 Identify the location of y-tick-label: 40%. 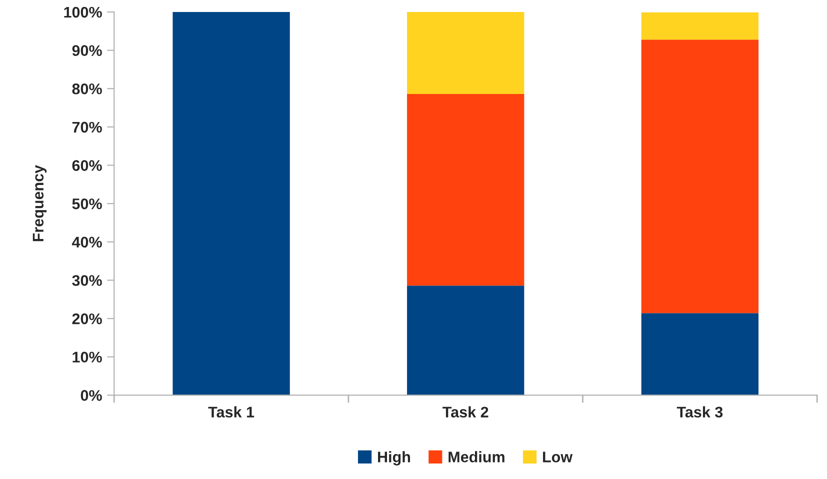
(87, 242).